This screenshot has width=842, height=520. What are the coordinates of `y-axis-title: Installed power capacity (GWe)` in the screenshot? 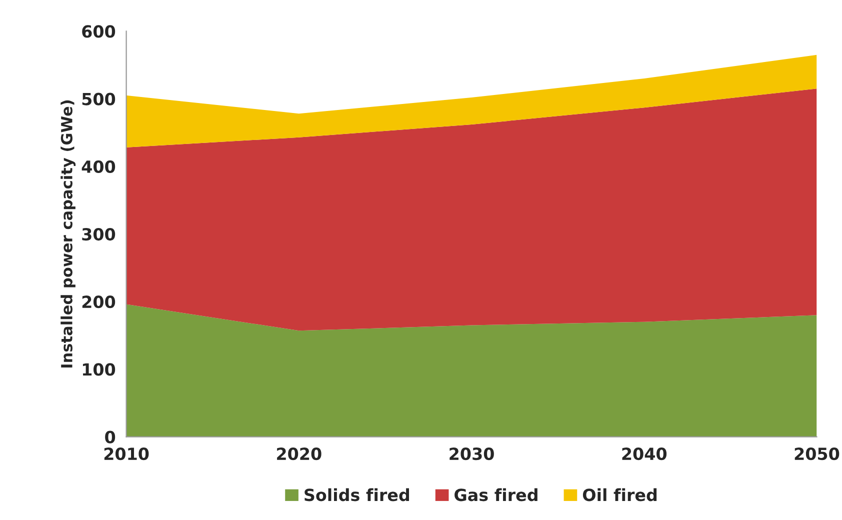 It's located at (68, 234).